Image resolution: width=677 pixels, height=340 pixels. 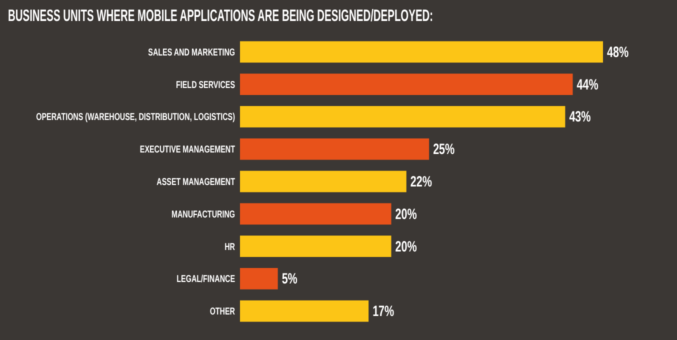 I want to click on chart-title: BUSINESS UNITS WHERE MOBILE APPLICATIONS ARE BEING DESIGNED/DEPLOYED:, so click(x=221, y=15).